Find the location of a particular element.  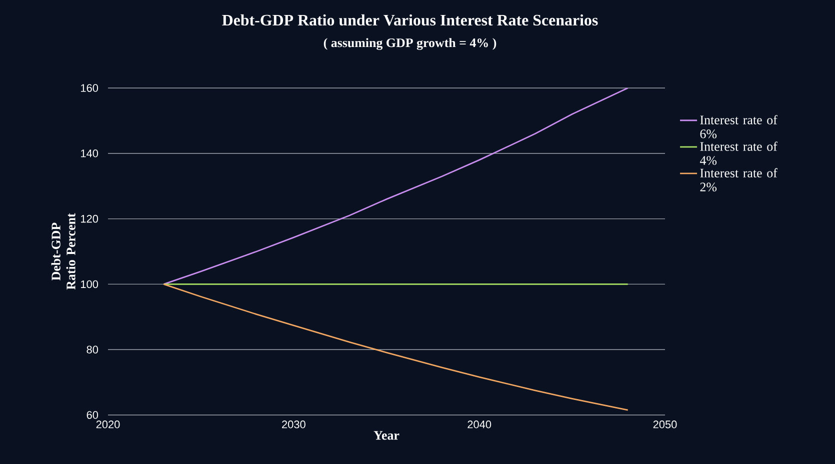

legend-label: Interest rate of 6% is located at coordinates (739, 126).